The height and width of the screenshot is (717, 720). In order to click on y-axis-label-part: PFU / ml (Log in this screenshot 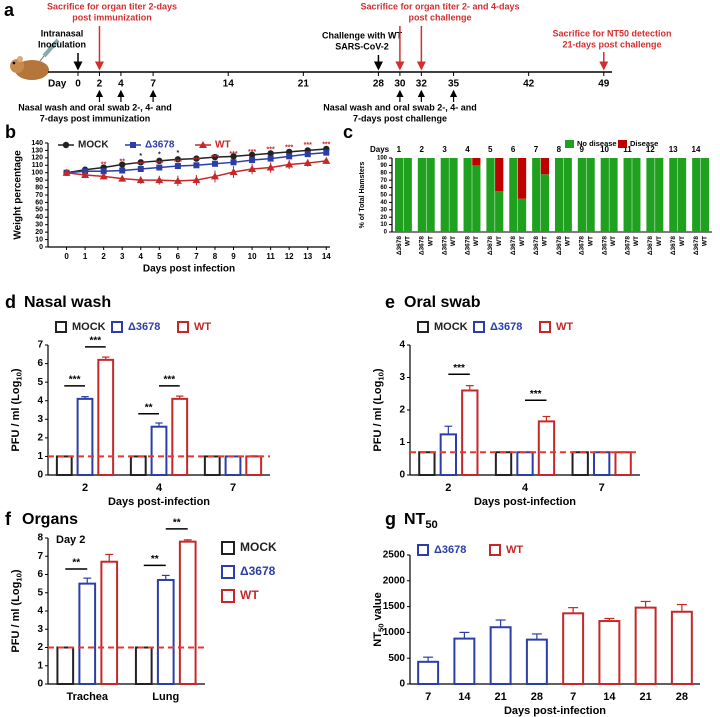, I will do `click(16, 416)`.